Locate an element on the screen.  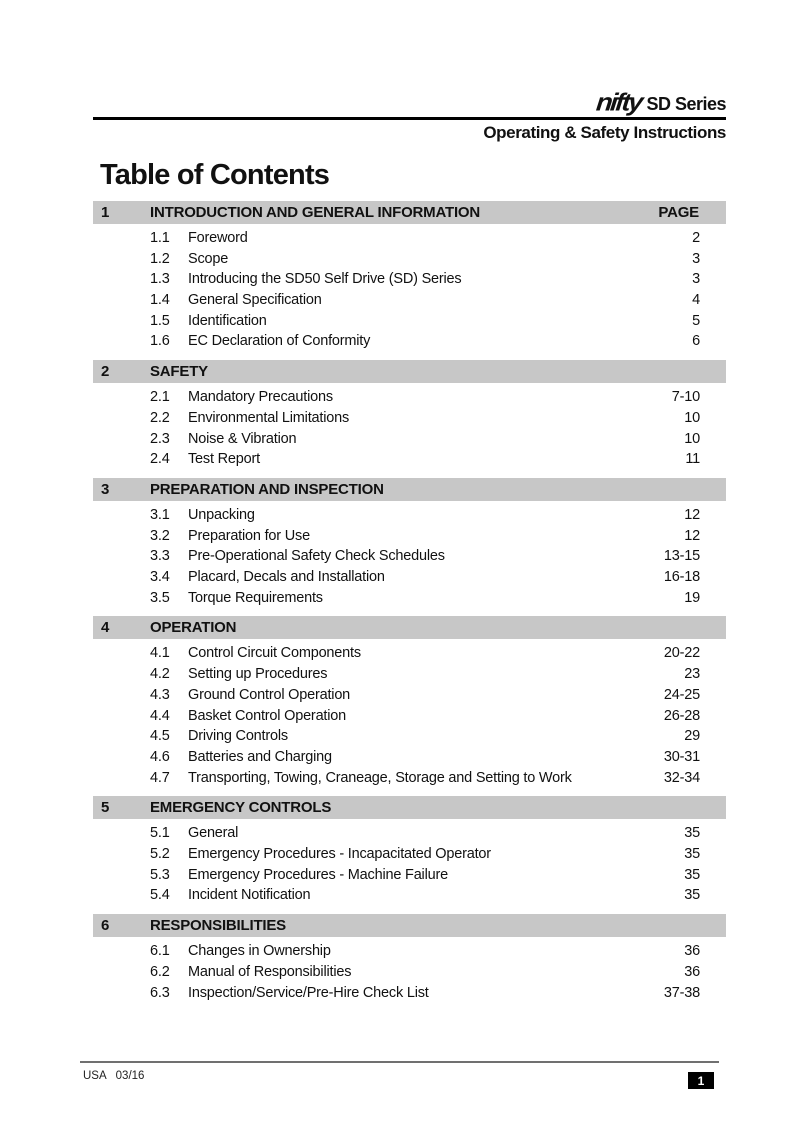
toc-entry: 6.1 Changes in Ownership 36 is located at coordinates (409, 951).